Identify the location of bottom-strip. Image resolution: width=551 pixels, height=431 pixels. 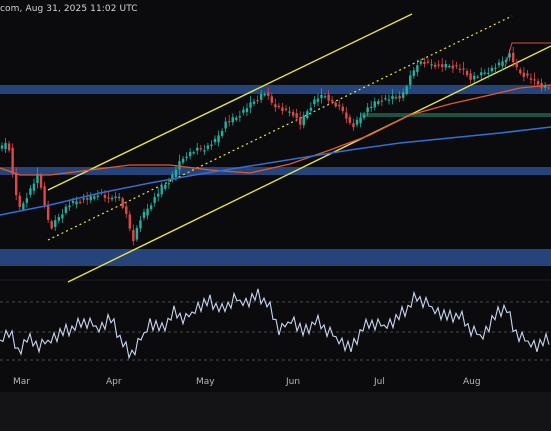
(275, 411).